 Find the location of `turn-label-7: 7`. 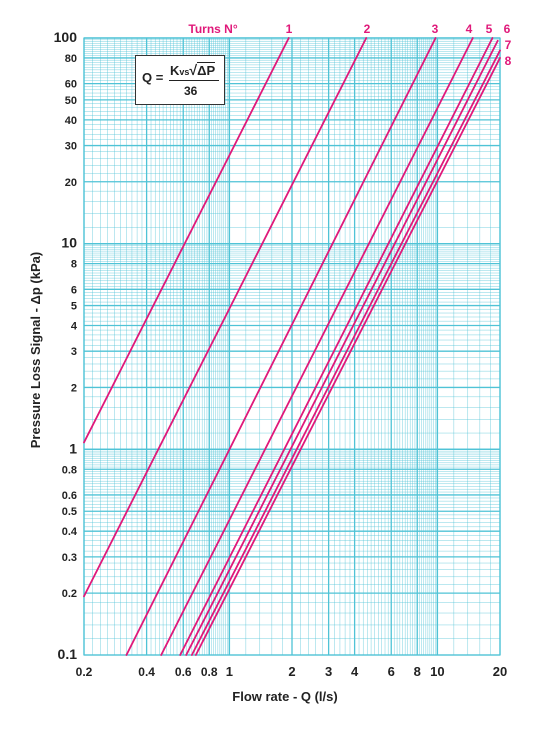

turn-label-7: 7 is located at coordinates (508, 45).